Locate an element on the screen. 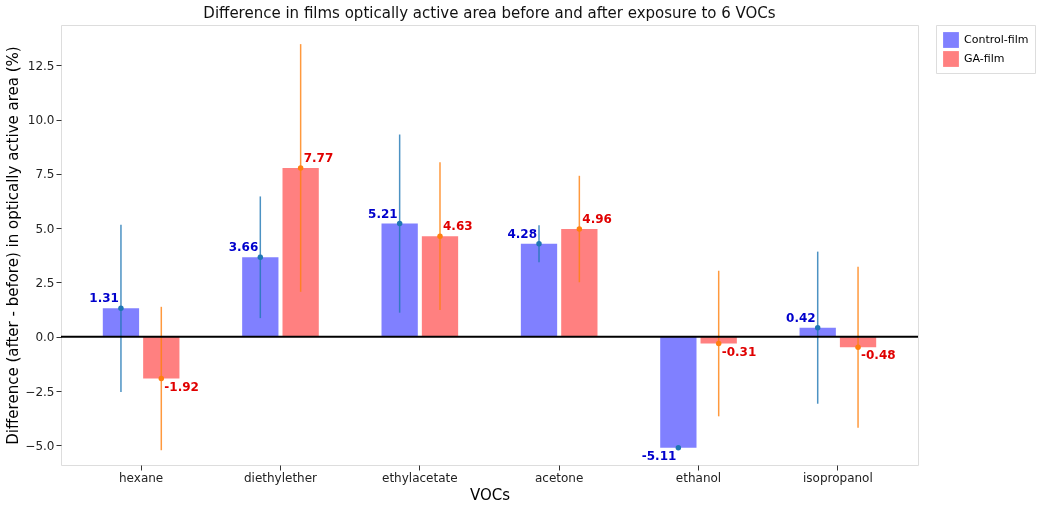 This screenshot has width=1059, height=519. x-tick-label: ethanol is located at coordinates (698, 477).